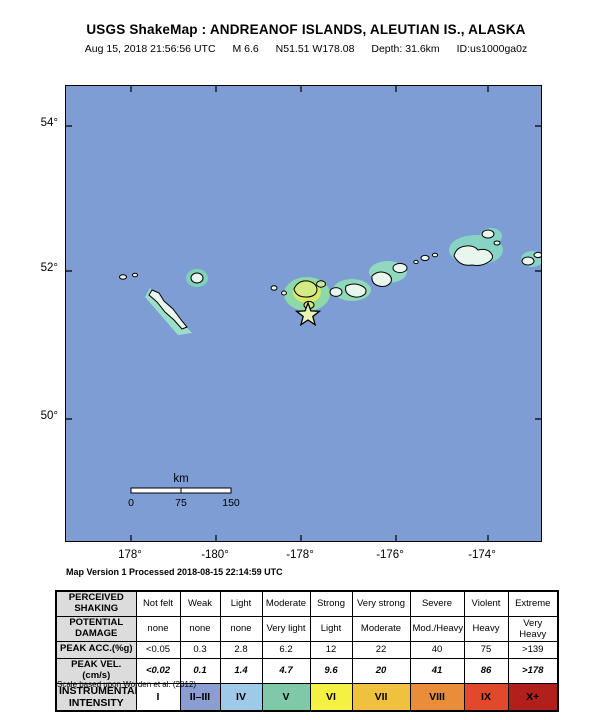 The height and width of the screenshot is (720, 612). Describe the element at coordinates (437, 649) in the screenshot. I see `legend-cell: 40` at that location.